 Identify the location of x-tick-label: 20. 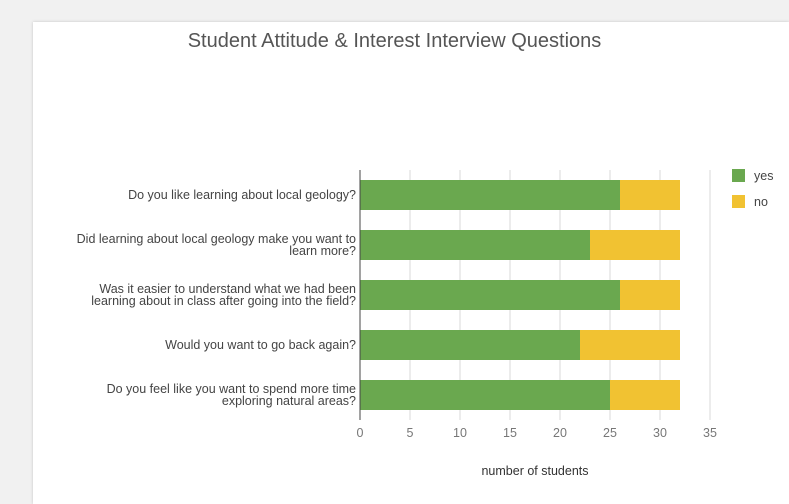
(560, 433).